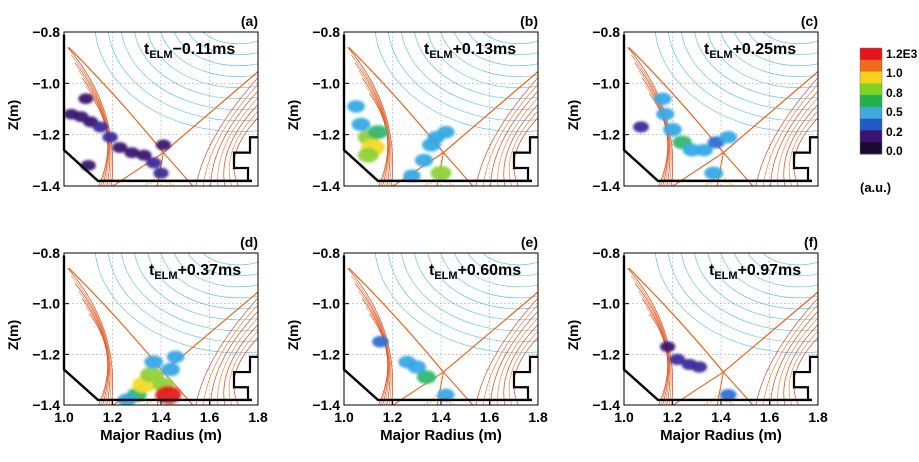 Image resolution: width=919 pixels, height=462 pixels. What do you see at coordinates (249, 242) in the screenshot?
I see `panel-label: (d)` at bounding box center [249, 242].